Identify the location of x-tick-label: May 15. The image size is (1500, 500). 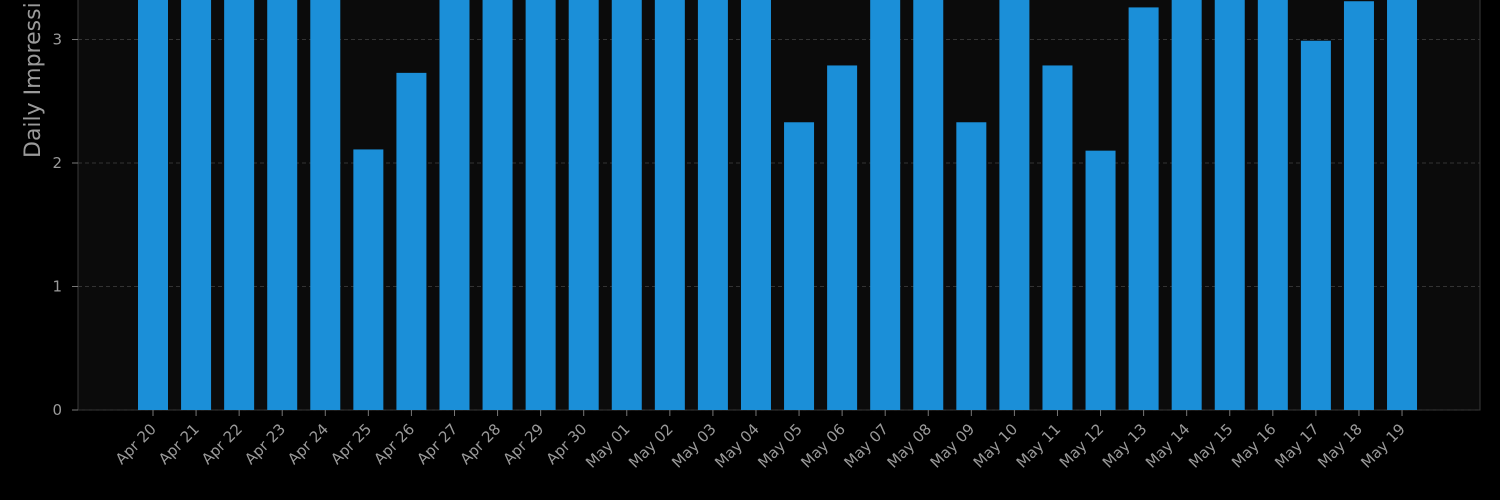
(1211, 446).